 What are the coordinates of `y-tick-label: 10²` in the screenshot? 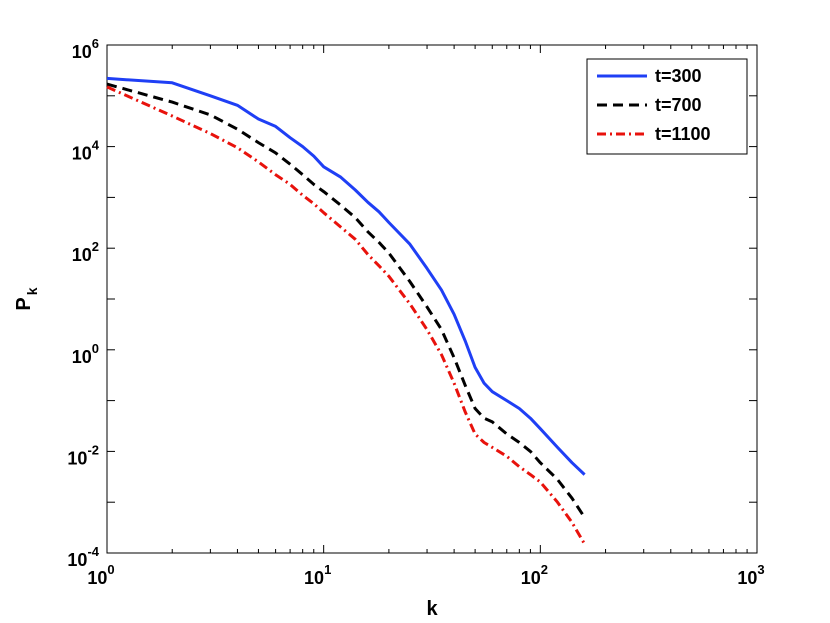 It's located at (85, 252).